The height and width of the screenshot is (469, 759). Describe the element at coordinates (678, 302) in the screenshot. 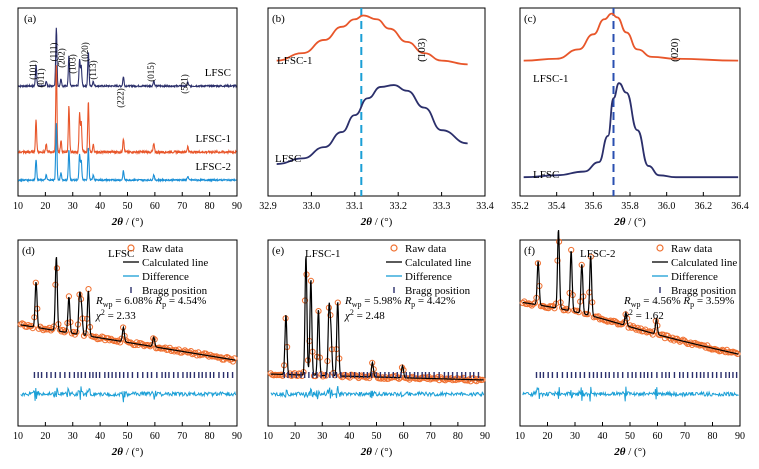

I see `refinement-stats: Rwp = 4.56% Rp = 3.59%` at that location.